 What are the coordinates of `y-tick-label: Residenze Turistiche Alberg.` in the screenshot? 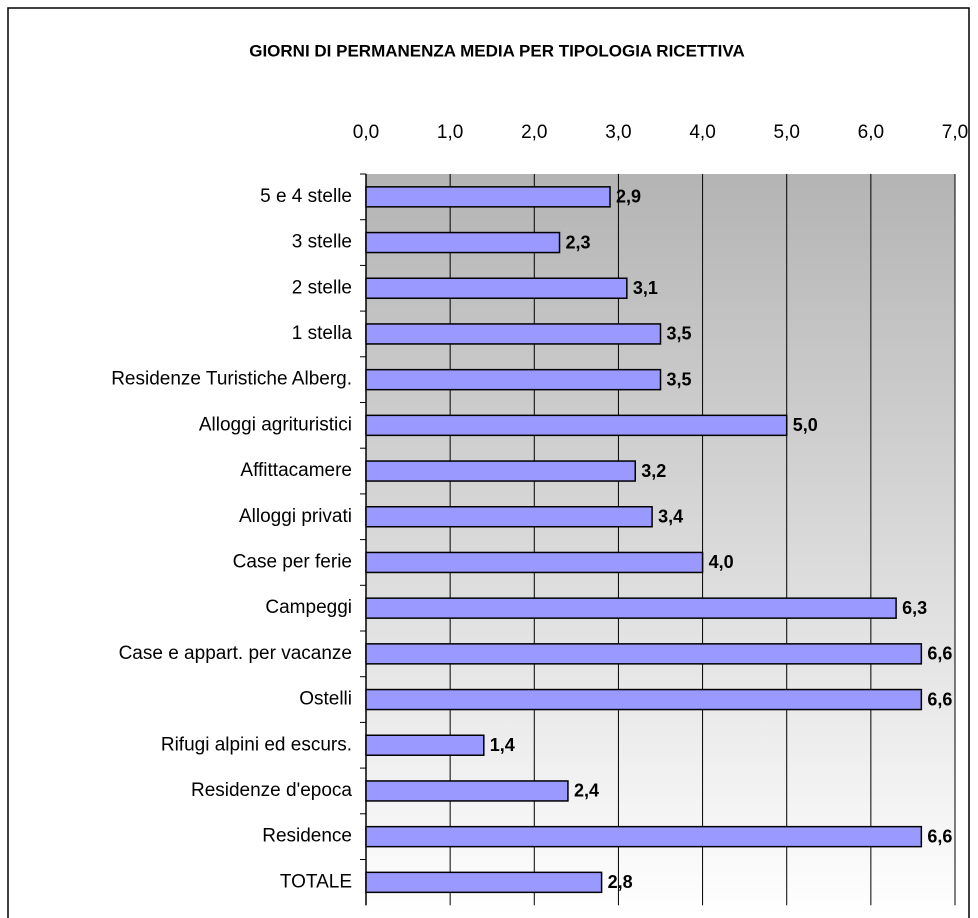 It's located at (231, 379).